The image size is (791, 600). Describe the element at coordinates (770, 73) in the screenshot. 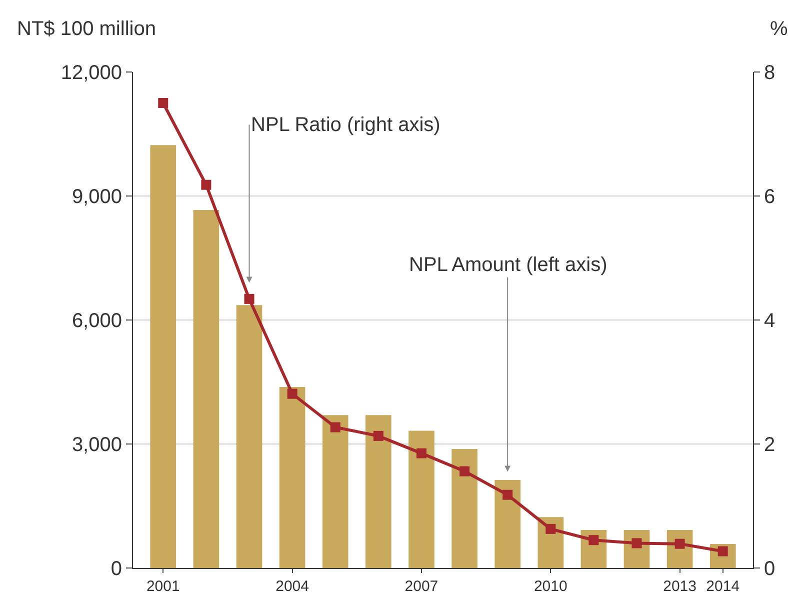

I see `y2-tick-label: 8` at that location.